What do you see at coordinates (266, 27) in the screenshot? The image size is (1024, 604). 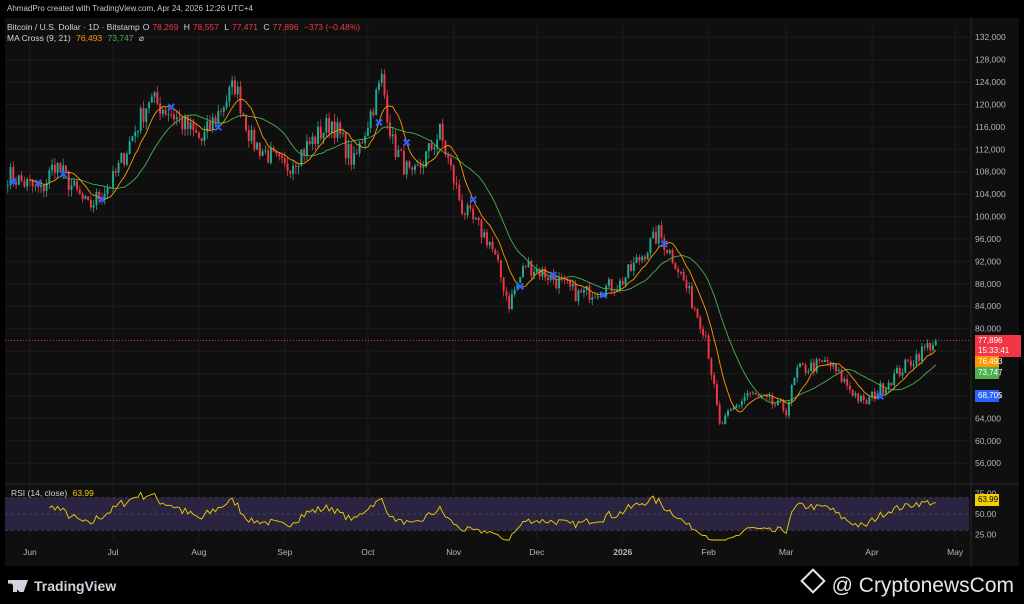 I see `close-label: C` at bounding box center [266, 27].